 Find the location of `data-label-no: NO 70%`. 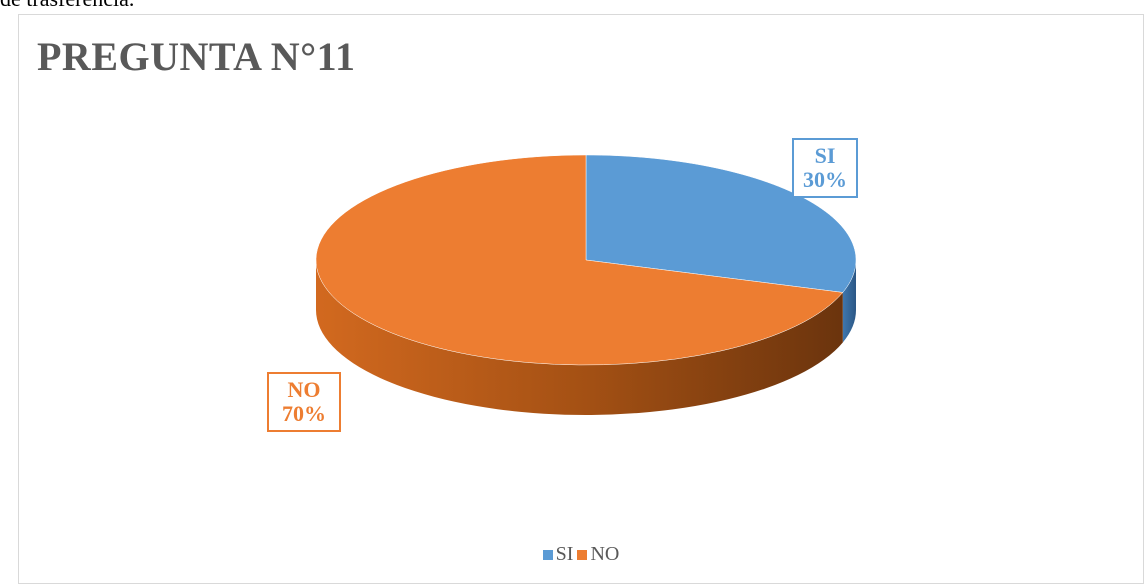

data-label-no: NO 70% is located at coordinates (304, 402).